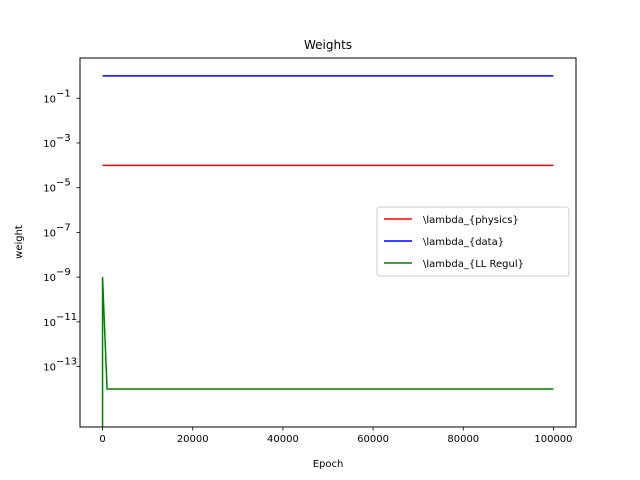  What do you see at coordinates (373, 439) in the screenshot?
I see `x-tick-label: 60000` at bounding box center [373, 439].